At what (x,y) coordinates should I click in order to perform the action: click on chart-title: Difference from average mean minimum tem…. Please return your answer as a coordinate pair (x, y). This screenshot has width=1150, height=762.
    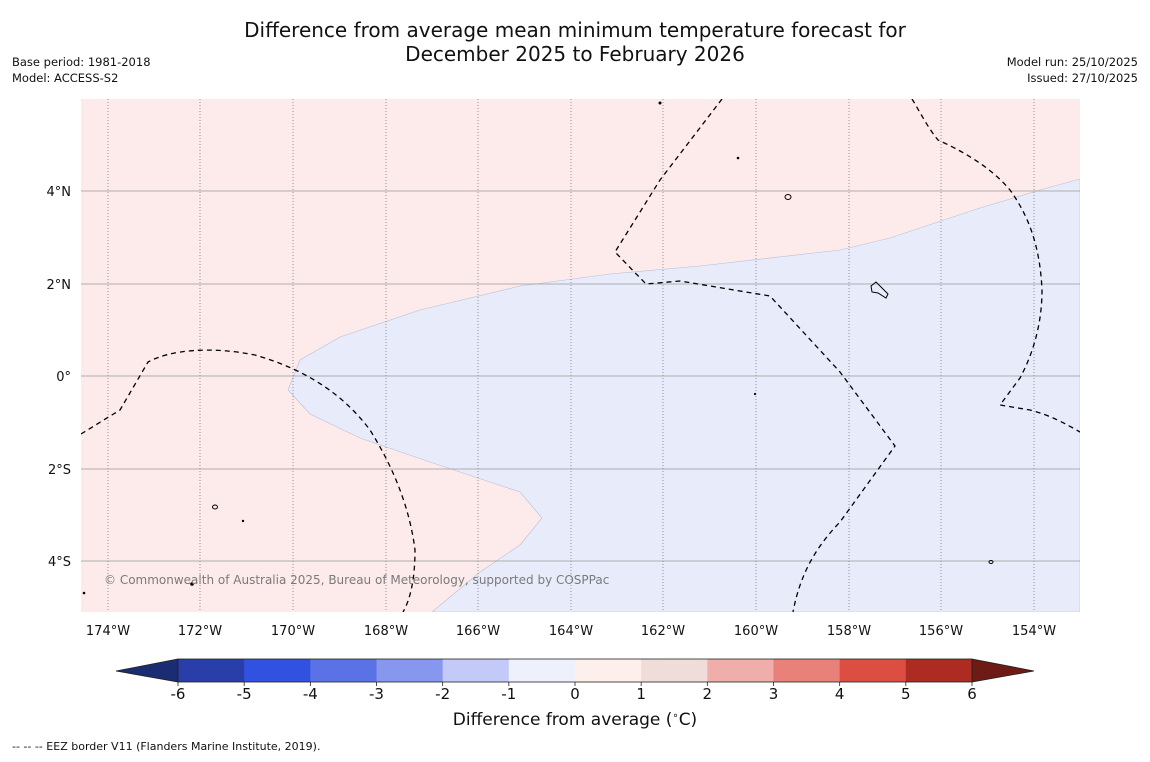
    Looking at the image, I should click on (575, 42).